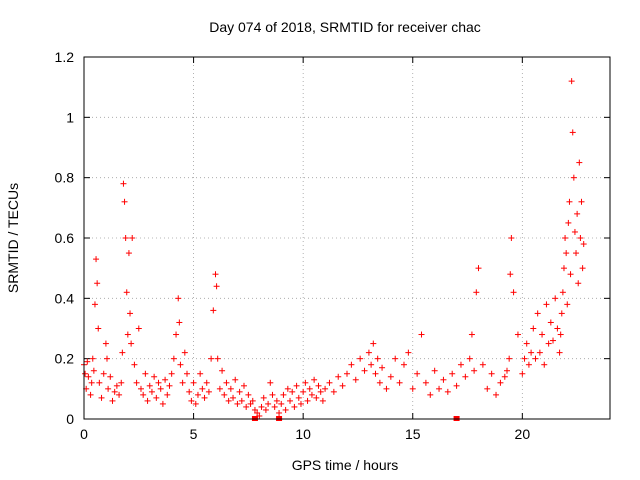  What do you see at coordinates (13, 238) in the screenshot?
I see `y-axis-label: SRMTID / TECUs` at bounding box center [13, 238].